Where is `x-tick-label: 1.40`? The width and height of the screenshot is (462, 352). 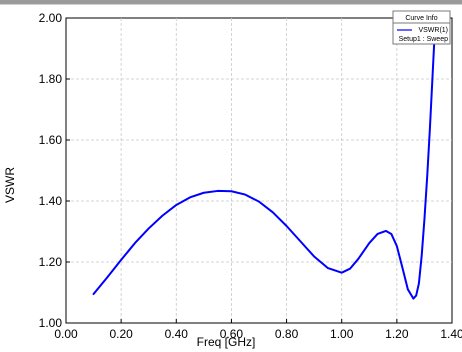
x-tick-label: 1.40 is located at coordinates (451, 334).